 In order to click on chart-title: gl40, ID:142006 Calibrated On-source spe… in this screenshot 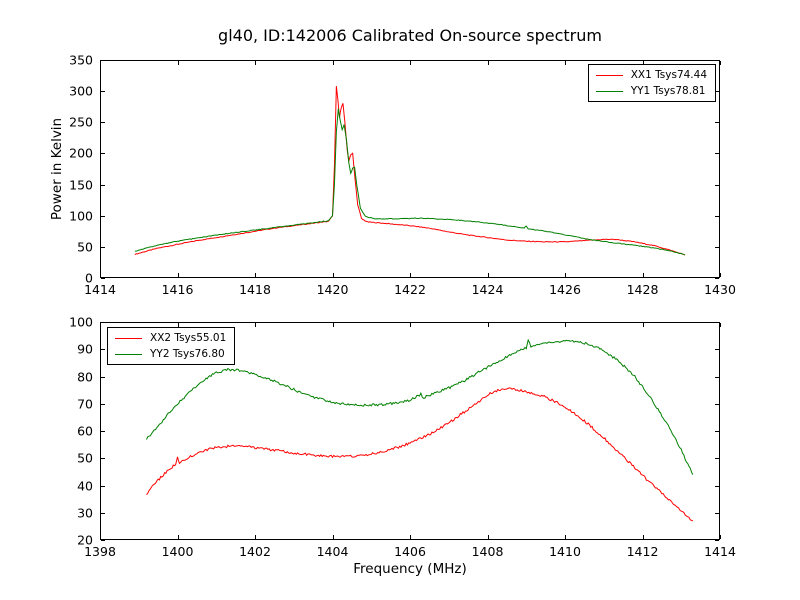, I will do `click(410, 35)`.